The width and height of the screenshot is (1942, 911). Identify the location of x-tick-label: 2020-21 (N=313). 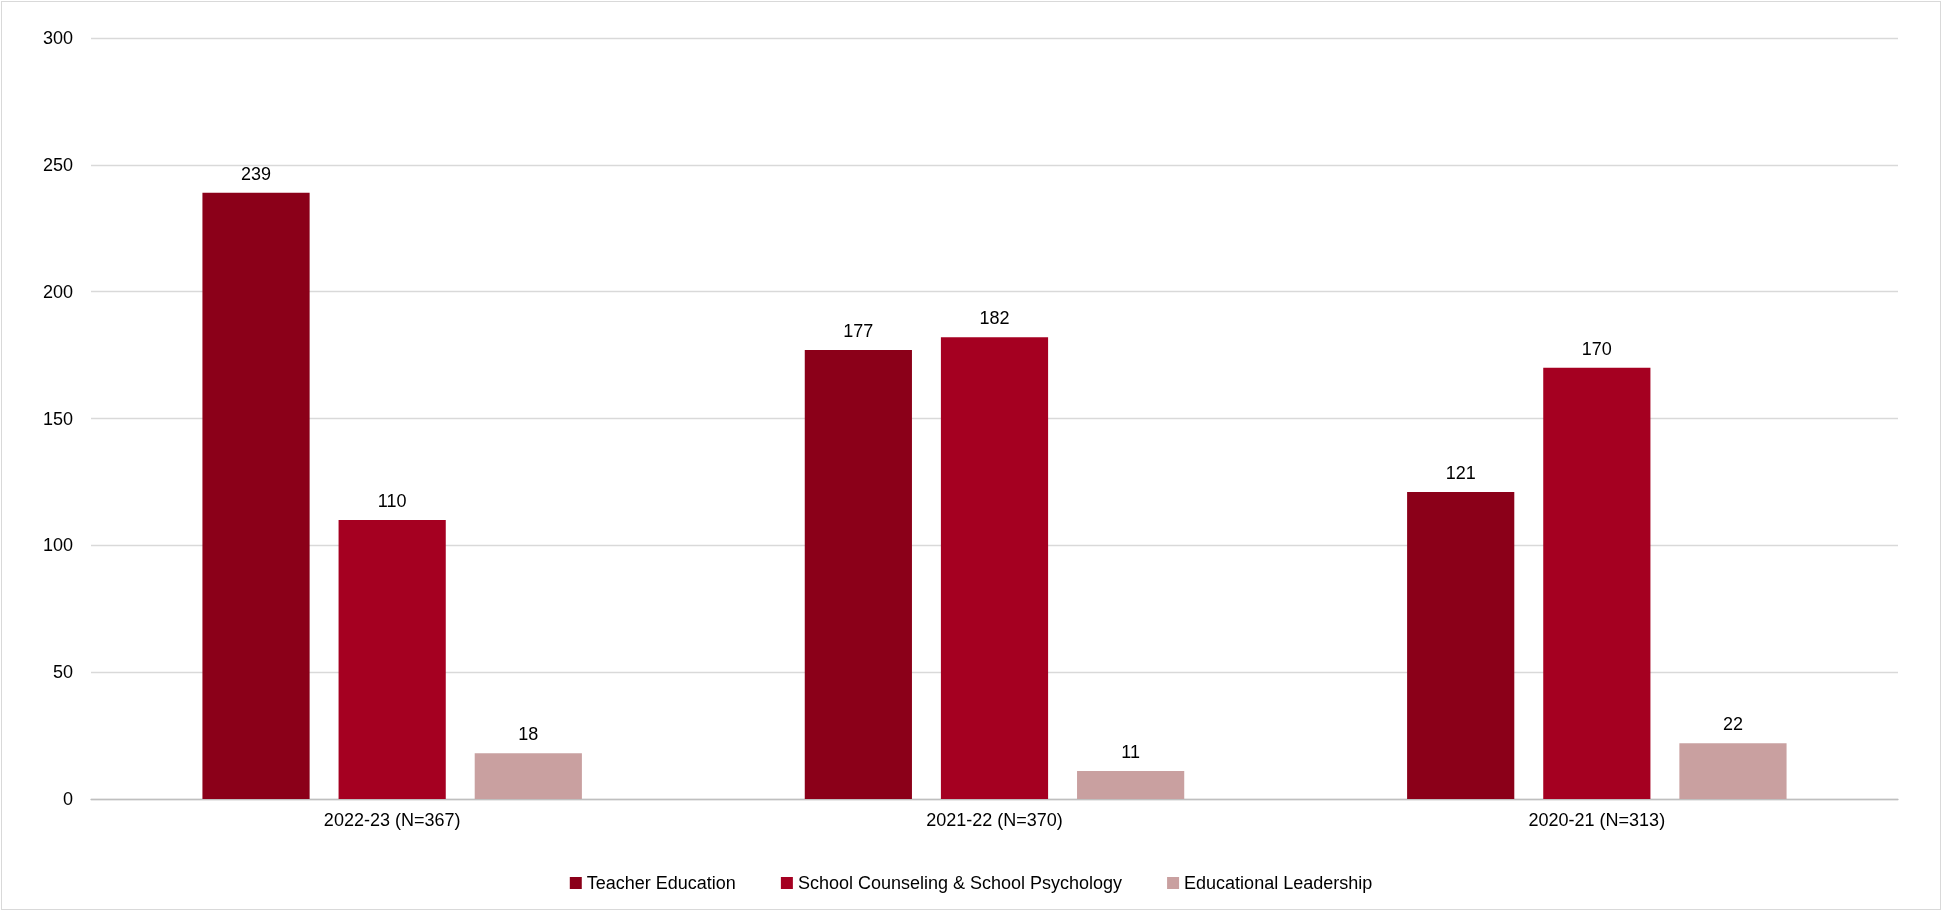
(1597, 820).